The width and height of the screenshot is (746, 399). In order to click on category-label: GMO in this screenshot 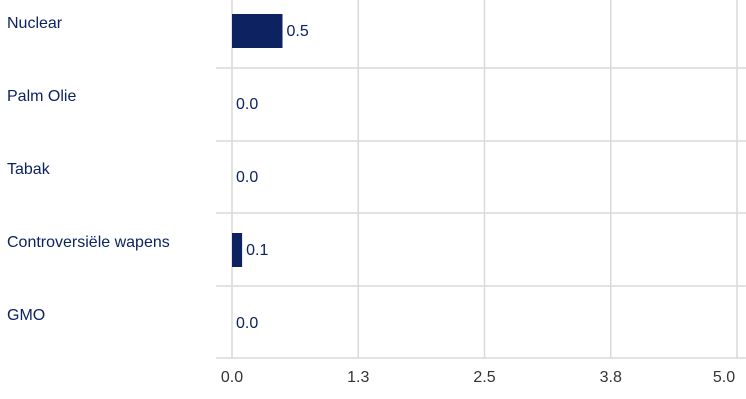, I will do `click(26, 315)`.